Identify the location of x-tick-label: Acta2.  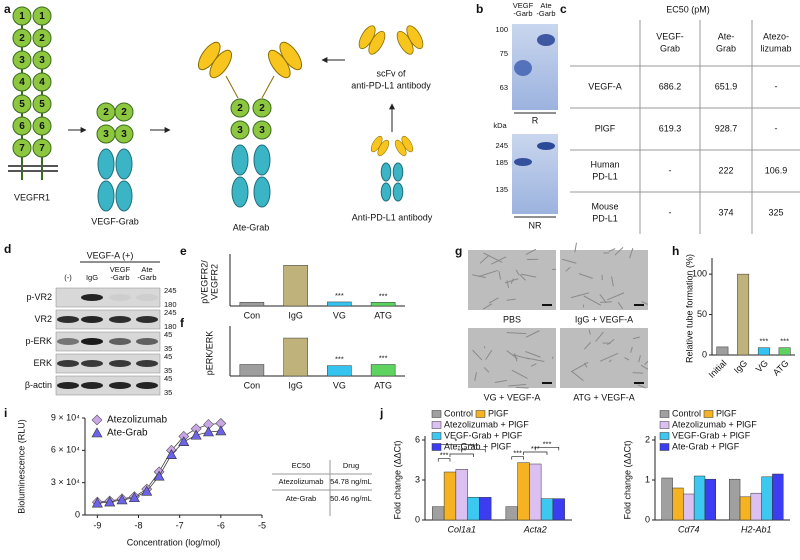
(535, 529).